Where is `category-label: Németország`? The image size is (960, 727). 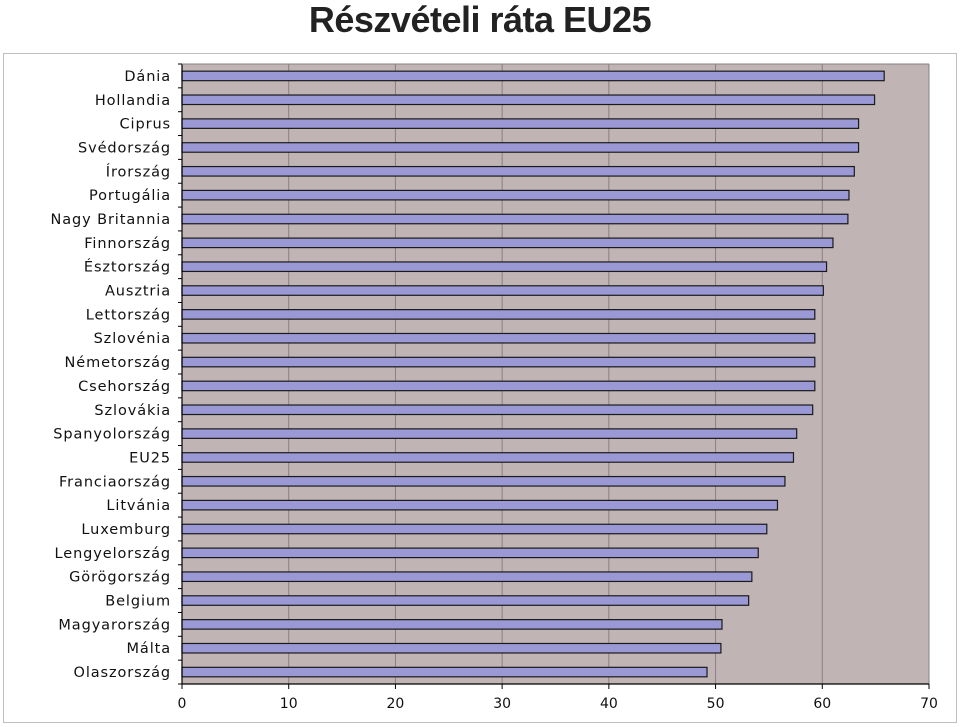 category-label: Németország is located at coordinates (118, 363).